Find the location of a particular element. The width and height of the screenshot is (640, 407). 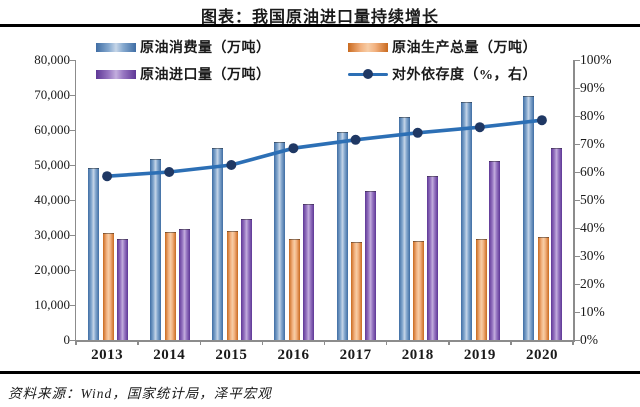

bar-production-2020 is located at coordinates (543, 288).